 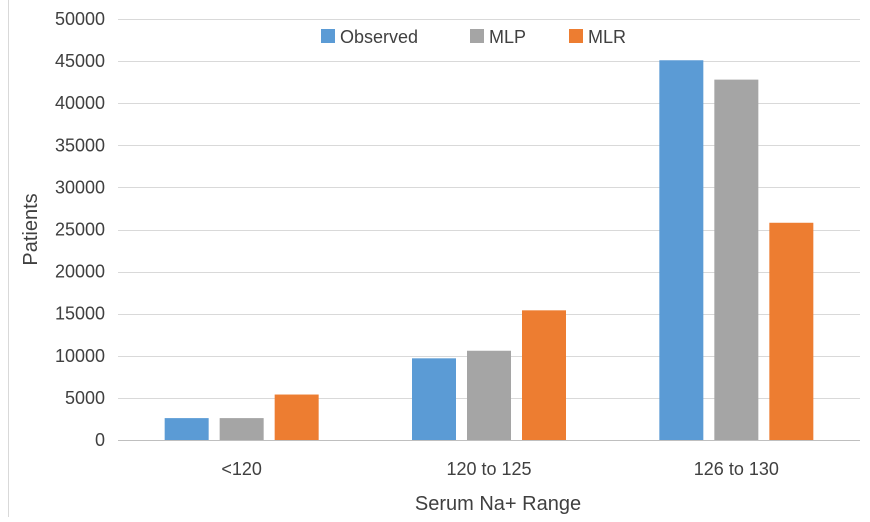 What do you see at coordinates (80, 19) in the screenshot?
I see `y-tick-label: 50000` at bounding box center [80, 19].